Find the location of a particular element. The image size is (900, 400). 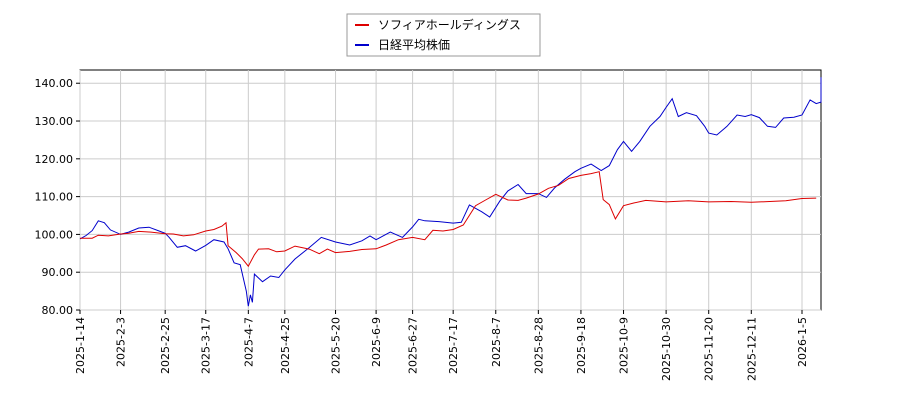

x-tick-label: 2025-7-17 is located at coordinates (453, 345).